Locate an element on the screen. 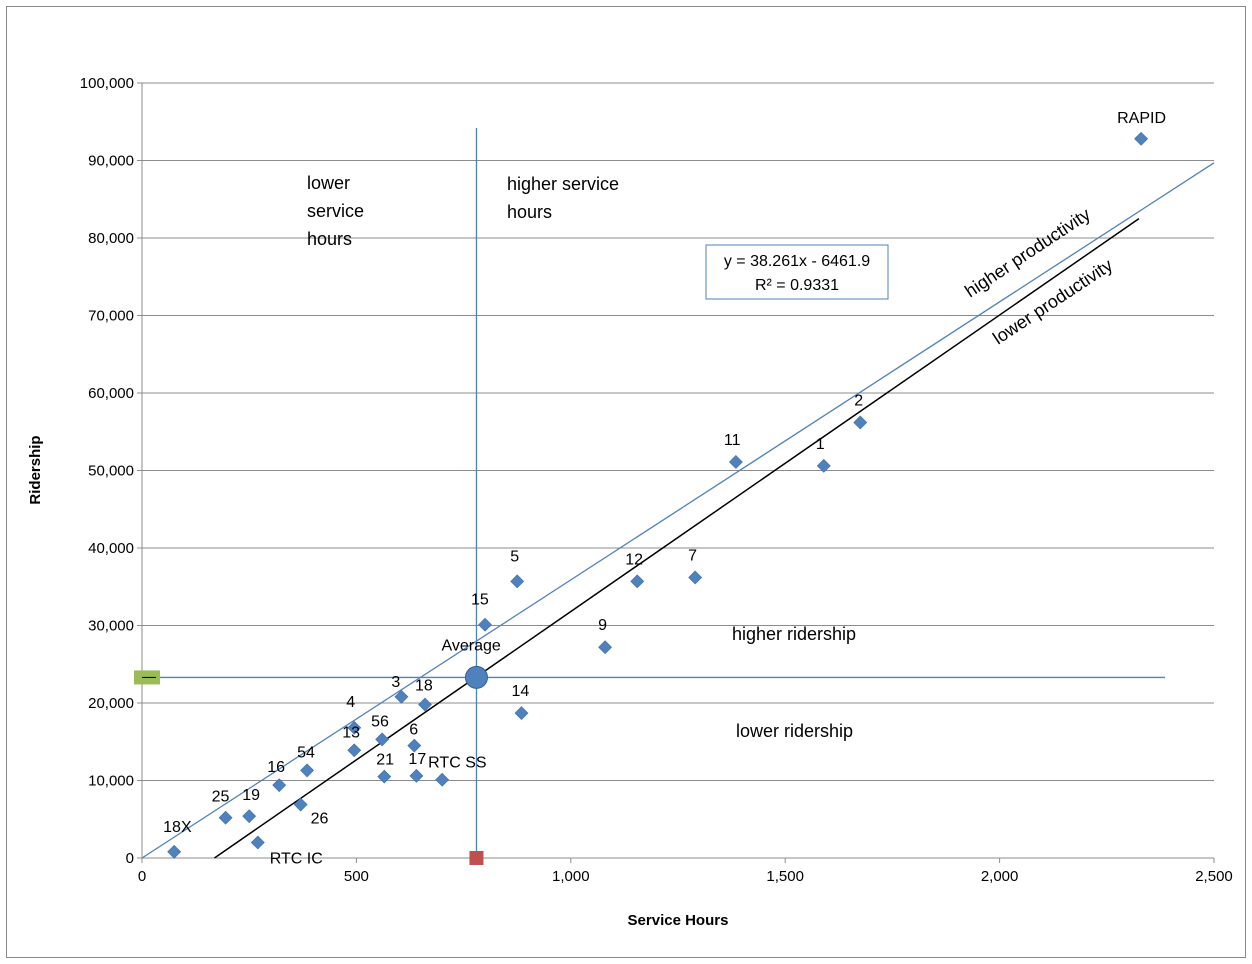 This screenshot has width=1252, height=964. point-label-average: Average is located at coordinates (470, 645).